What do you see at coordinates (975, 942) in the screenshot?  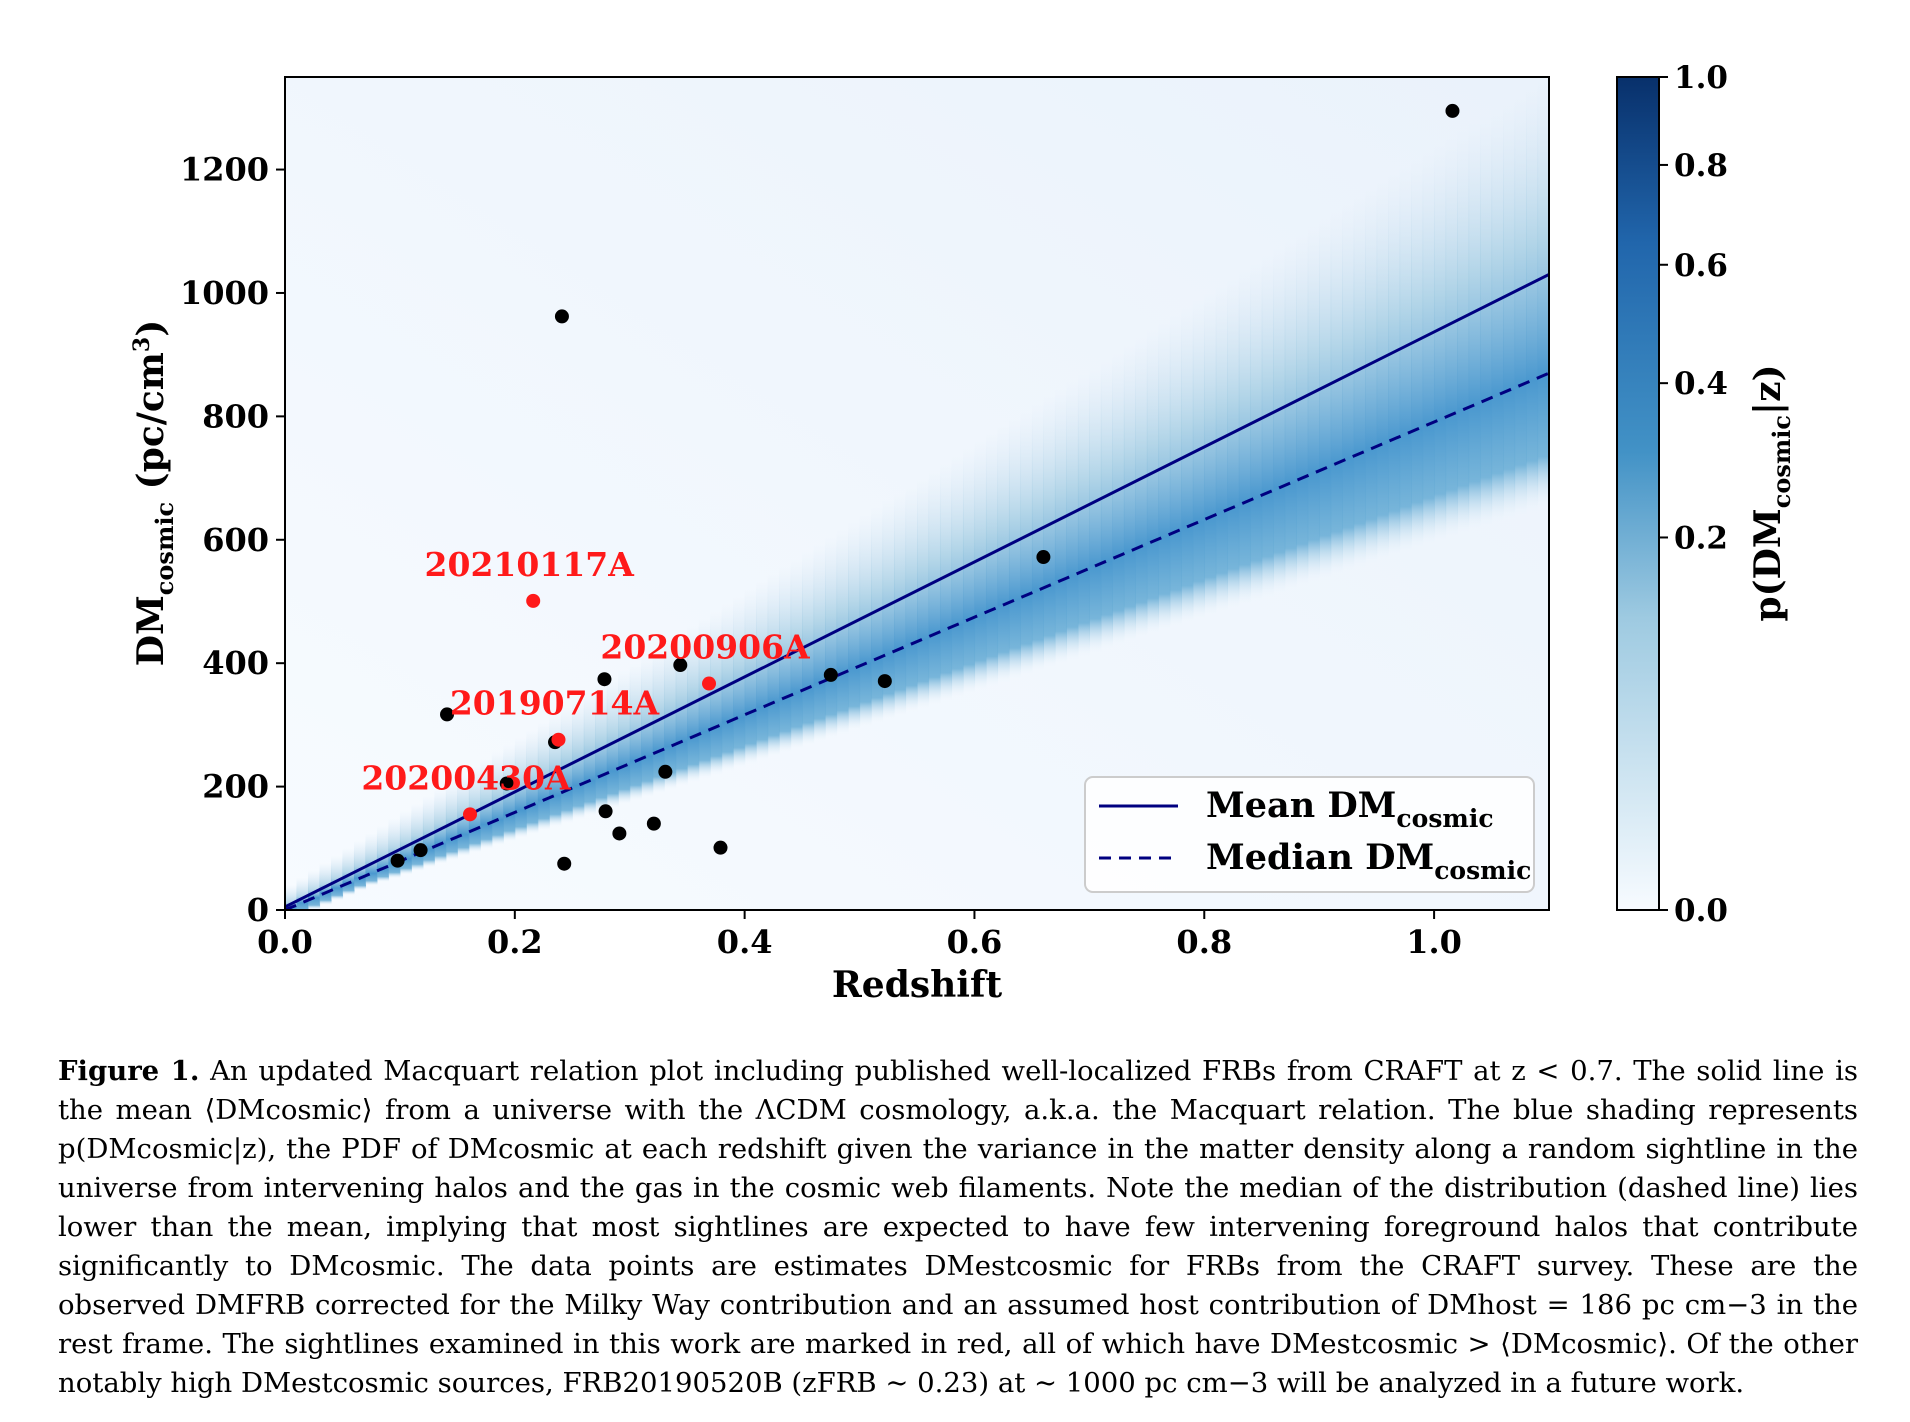 I see `x-tick-label: 0.6` at bounding box center [975, 942].